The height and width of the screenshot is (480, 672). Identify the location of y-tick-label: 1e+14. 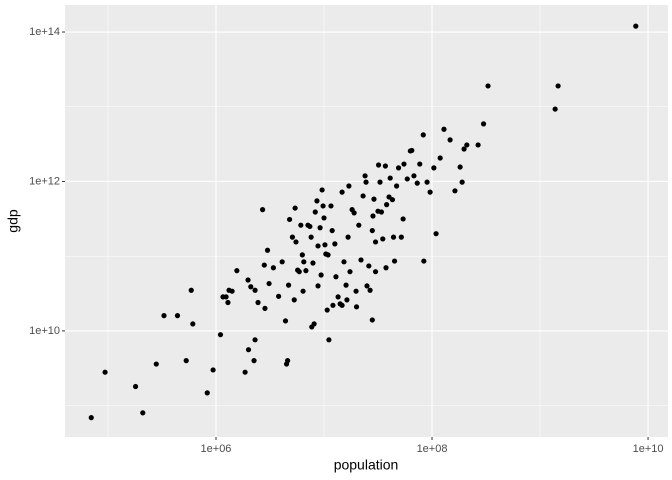
(44, 32).